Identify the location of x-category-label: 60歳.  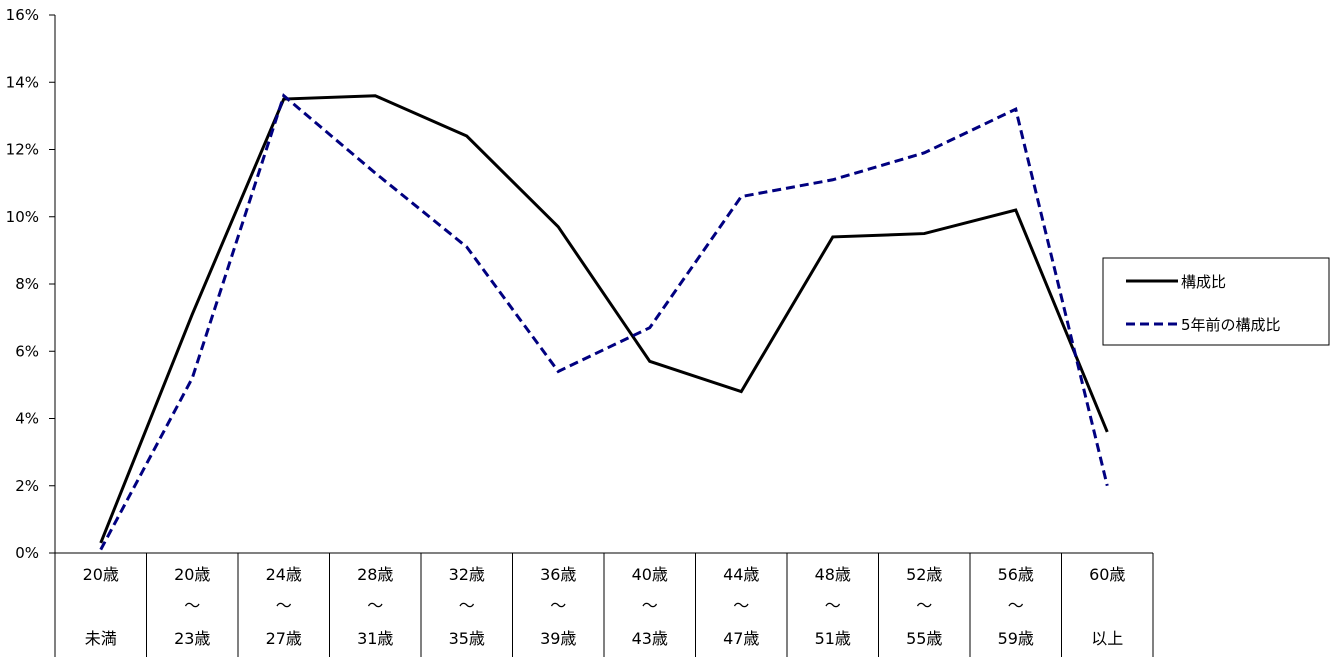
(1107, 574).